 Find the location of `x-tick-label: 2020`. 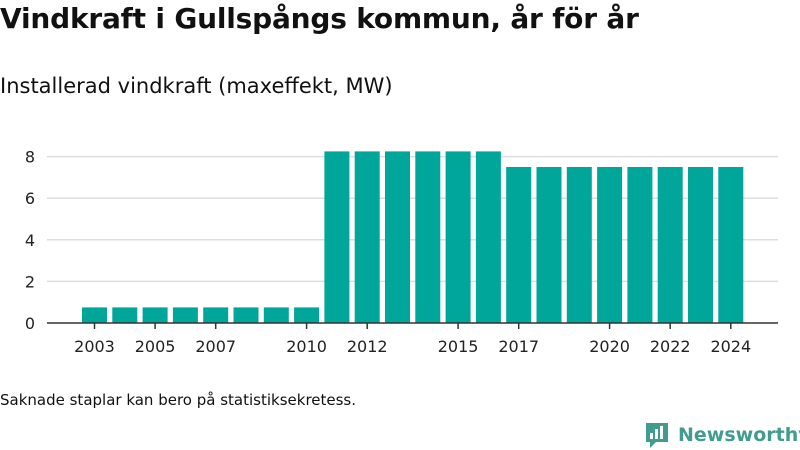

x-tick-label: 2020 is located at coordinates (609, 346).